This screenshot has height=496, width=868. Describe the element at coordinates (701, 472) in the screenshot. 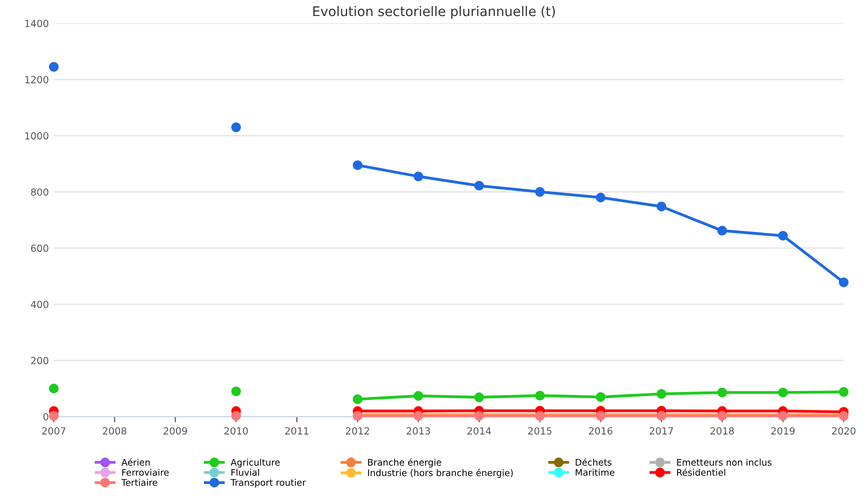

I see `legend-label: Résidentiel` at that location.